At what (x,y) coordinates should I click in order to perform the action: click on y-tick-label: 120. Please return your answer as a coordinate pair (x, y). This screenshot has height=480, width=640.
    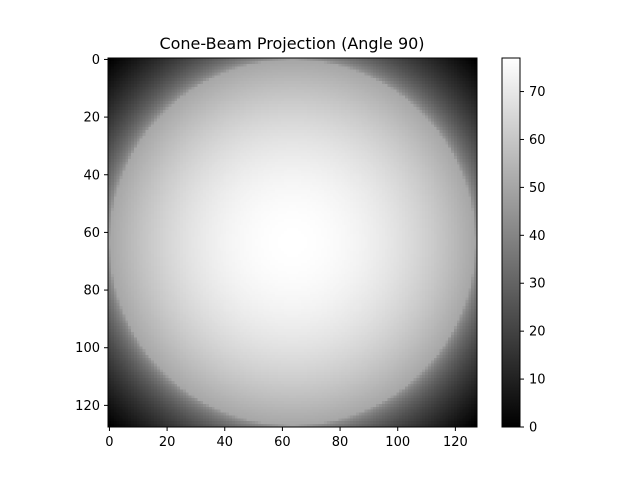
    Looking at the image, I should click on (87, 406).